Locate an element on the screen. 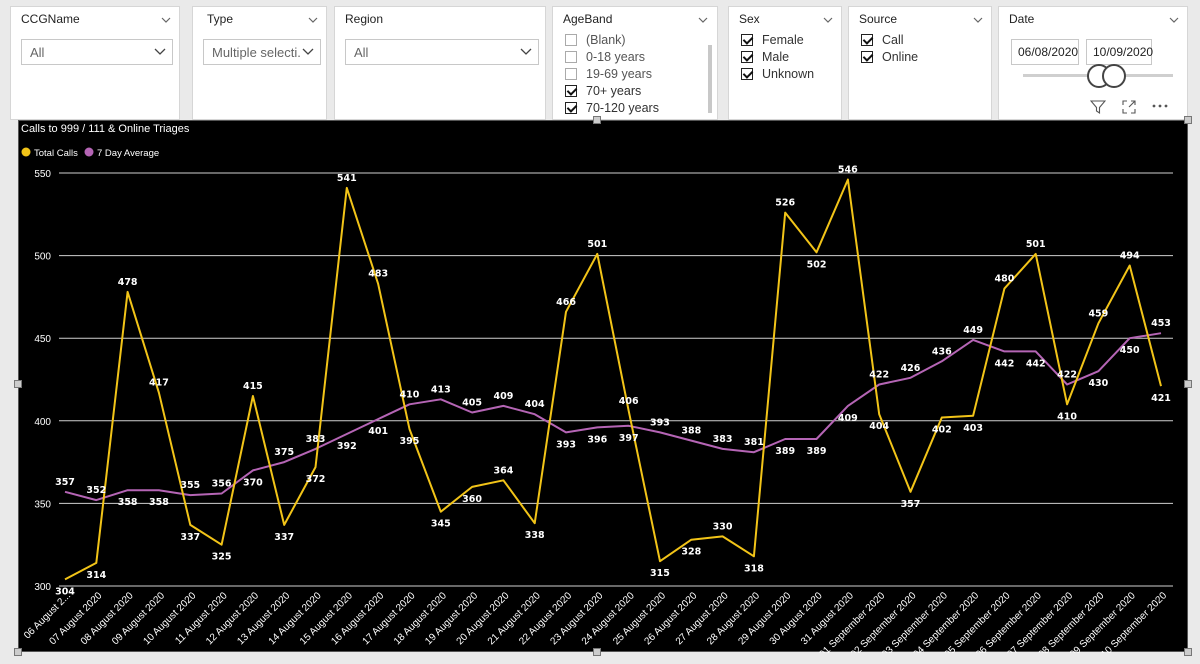 Image resolution: width=1200 pixels, height=664 pixels. resize-handle-top is located at coordinates (597, 120).